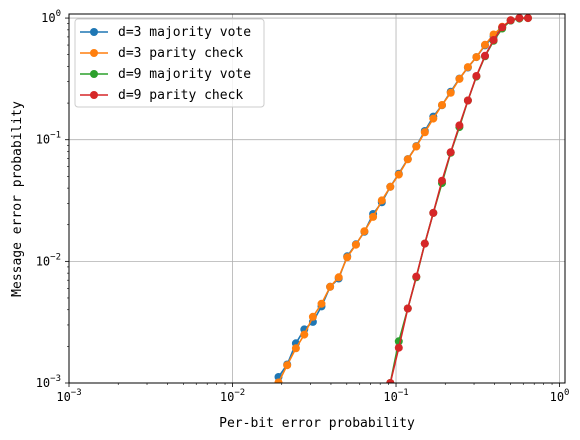 The height and width of the screenshot is (440, 580). I want to click on legend-box, so click(169, 63).